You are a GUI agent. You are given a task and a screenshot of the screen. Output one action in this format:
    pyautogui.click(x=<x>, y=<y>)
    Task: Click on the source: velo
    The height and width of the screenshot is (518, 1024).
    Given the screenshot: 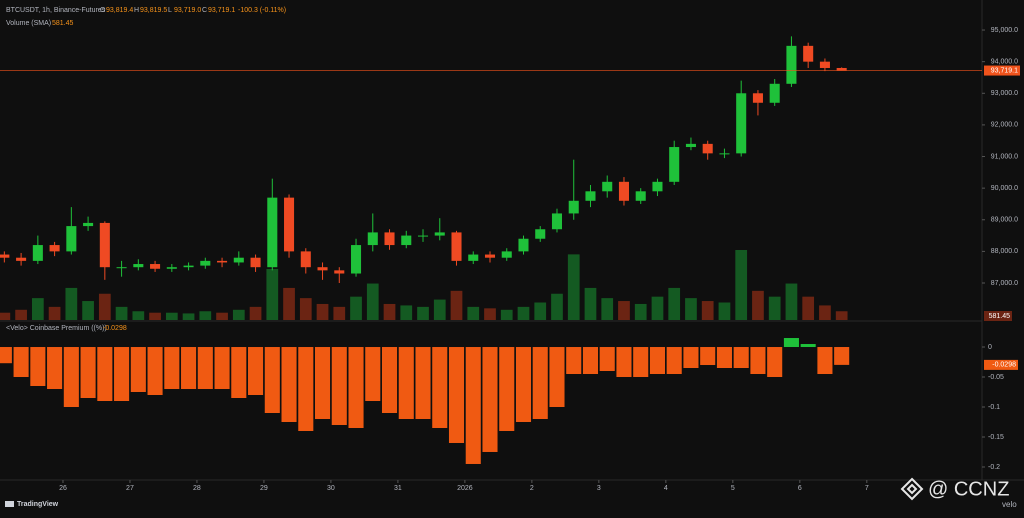 What is the action you would take?
    pyautogui.click(x=1009, y=504)
    